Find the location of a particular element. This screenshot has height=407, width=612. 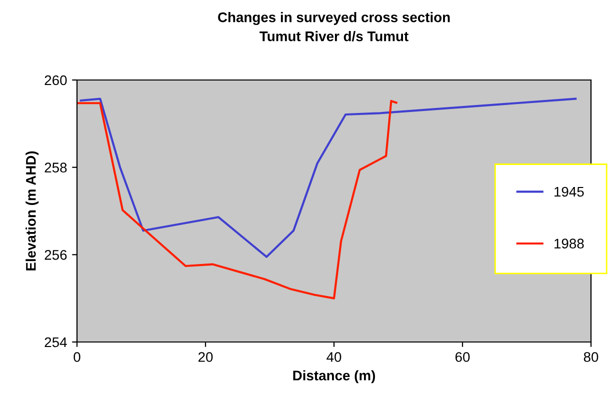

y-tick-label: 260 is located at coordinates (55, 80).